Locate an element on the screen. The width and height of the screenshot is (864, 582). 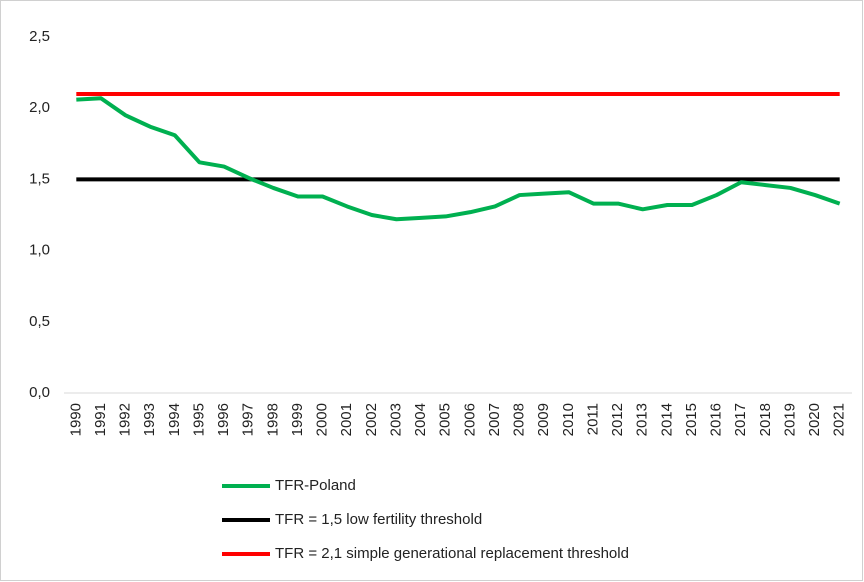
x-tick-label: 1991 is located at coordinates (100, 419).